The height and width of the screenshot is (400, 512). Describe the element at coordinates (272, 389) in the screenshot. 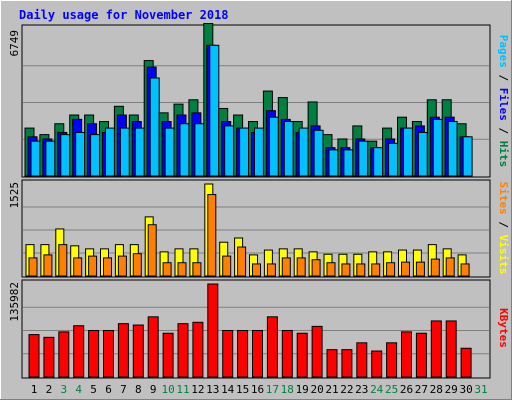

I see `x-tick-17: 17` at that location.